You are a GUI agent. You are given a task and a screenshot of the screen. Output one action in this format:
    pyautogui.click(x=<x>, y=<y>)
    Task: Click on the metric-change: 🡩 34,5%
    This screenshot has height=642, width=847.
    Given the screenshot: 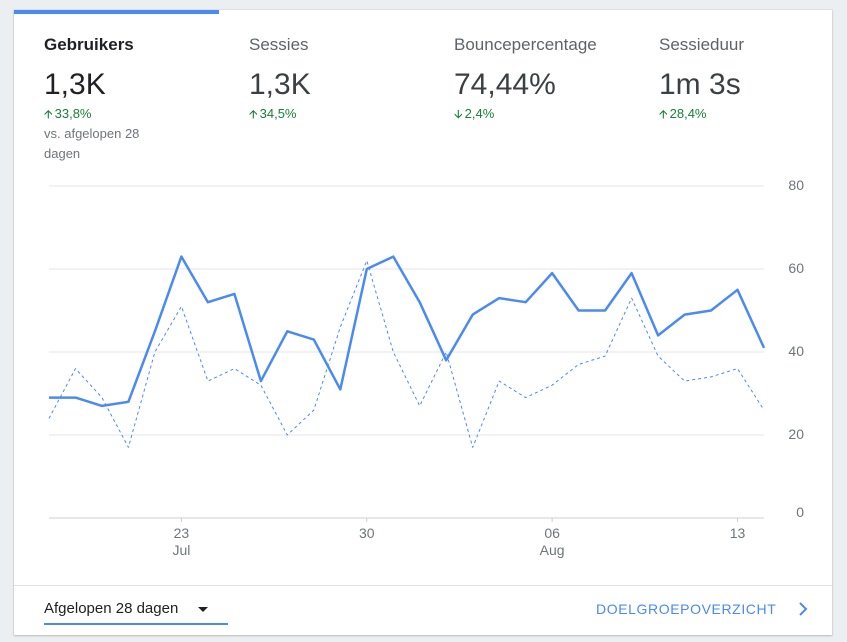 What is the action you would take?
    pyautogui.click(x=280, y=114)
    